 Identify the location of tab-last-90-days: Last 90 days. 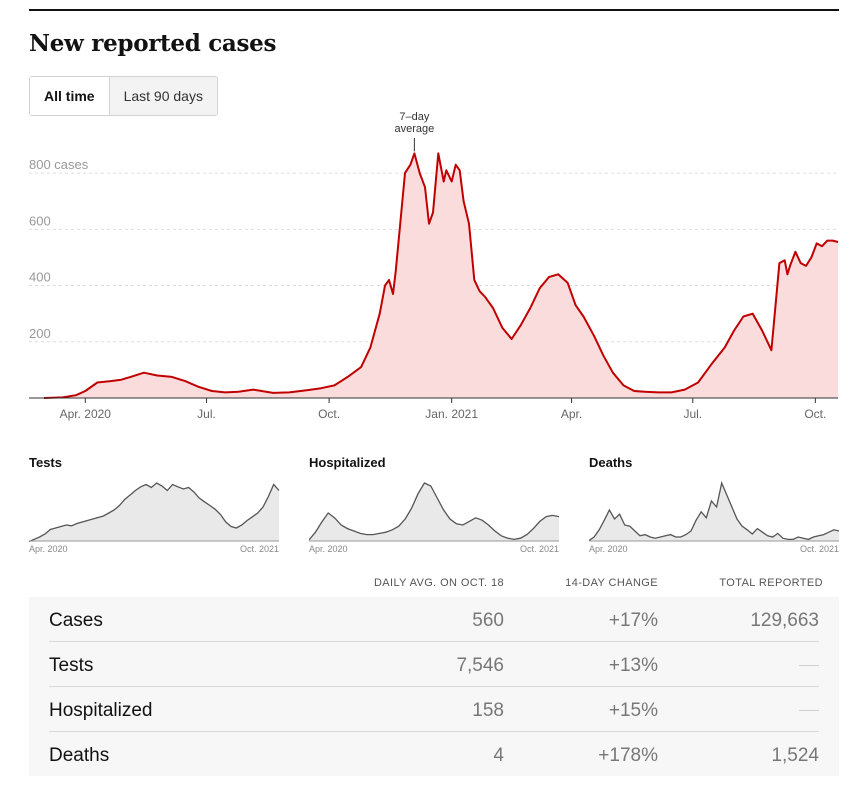
(163, 96).